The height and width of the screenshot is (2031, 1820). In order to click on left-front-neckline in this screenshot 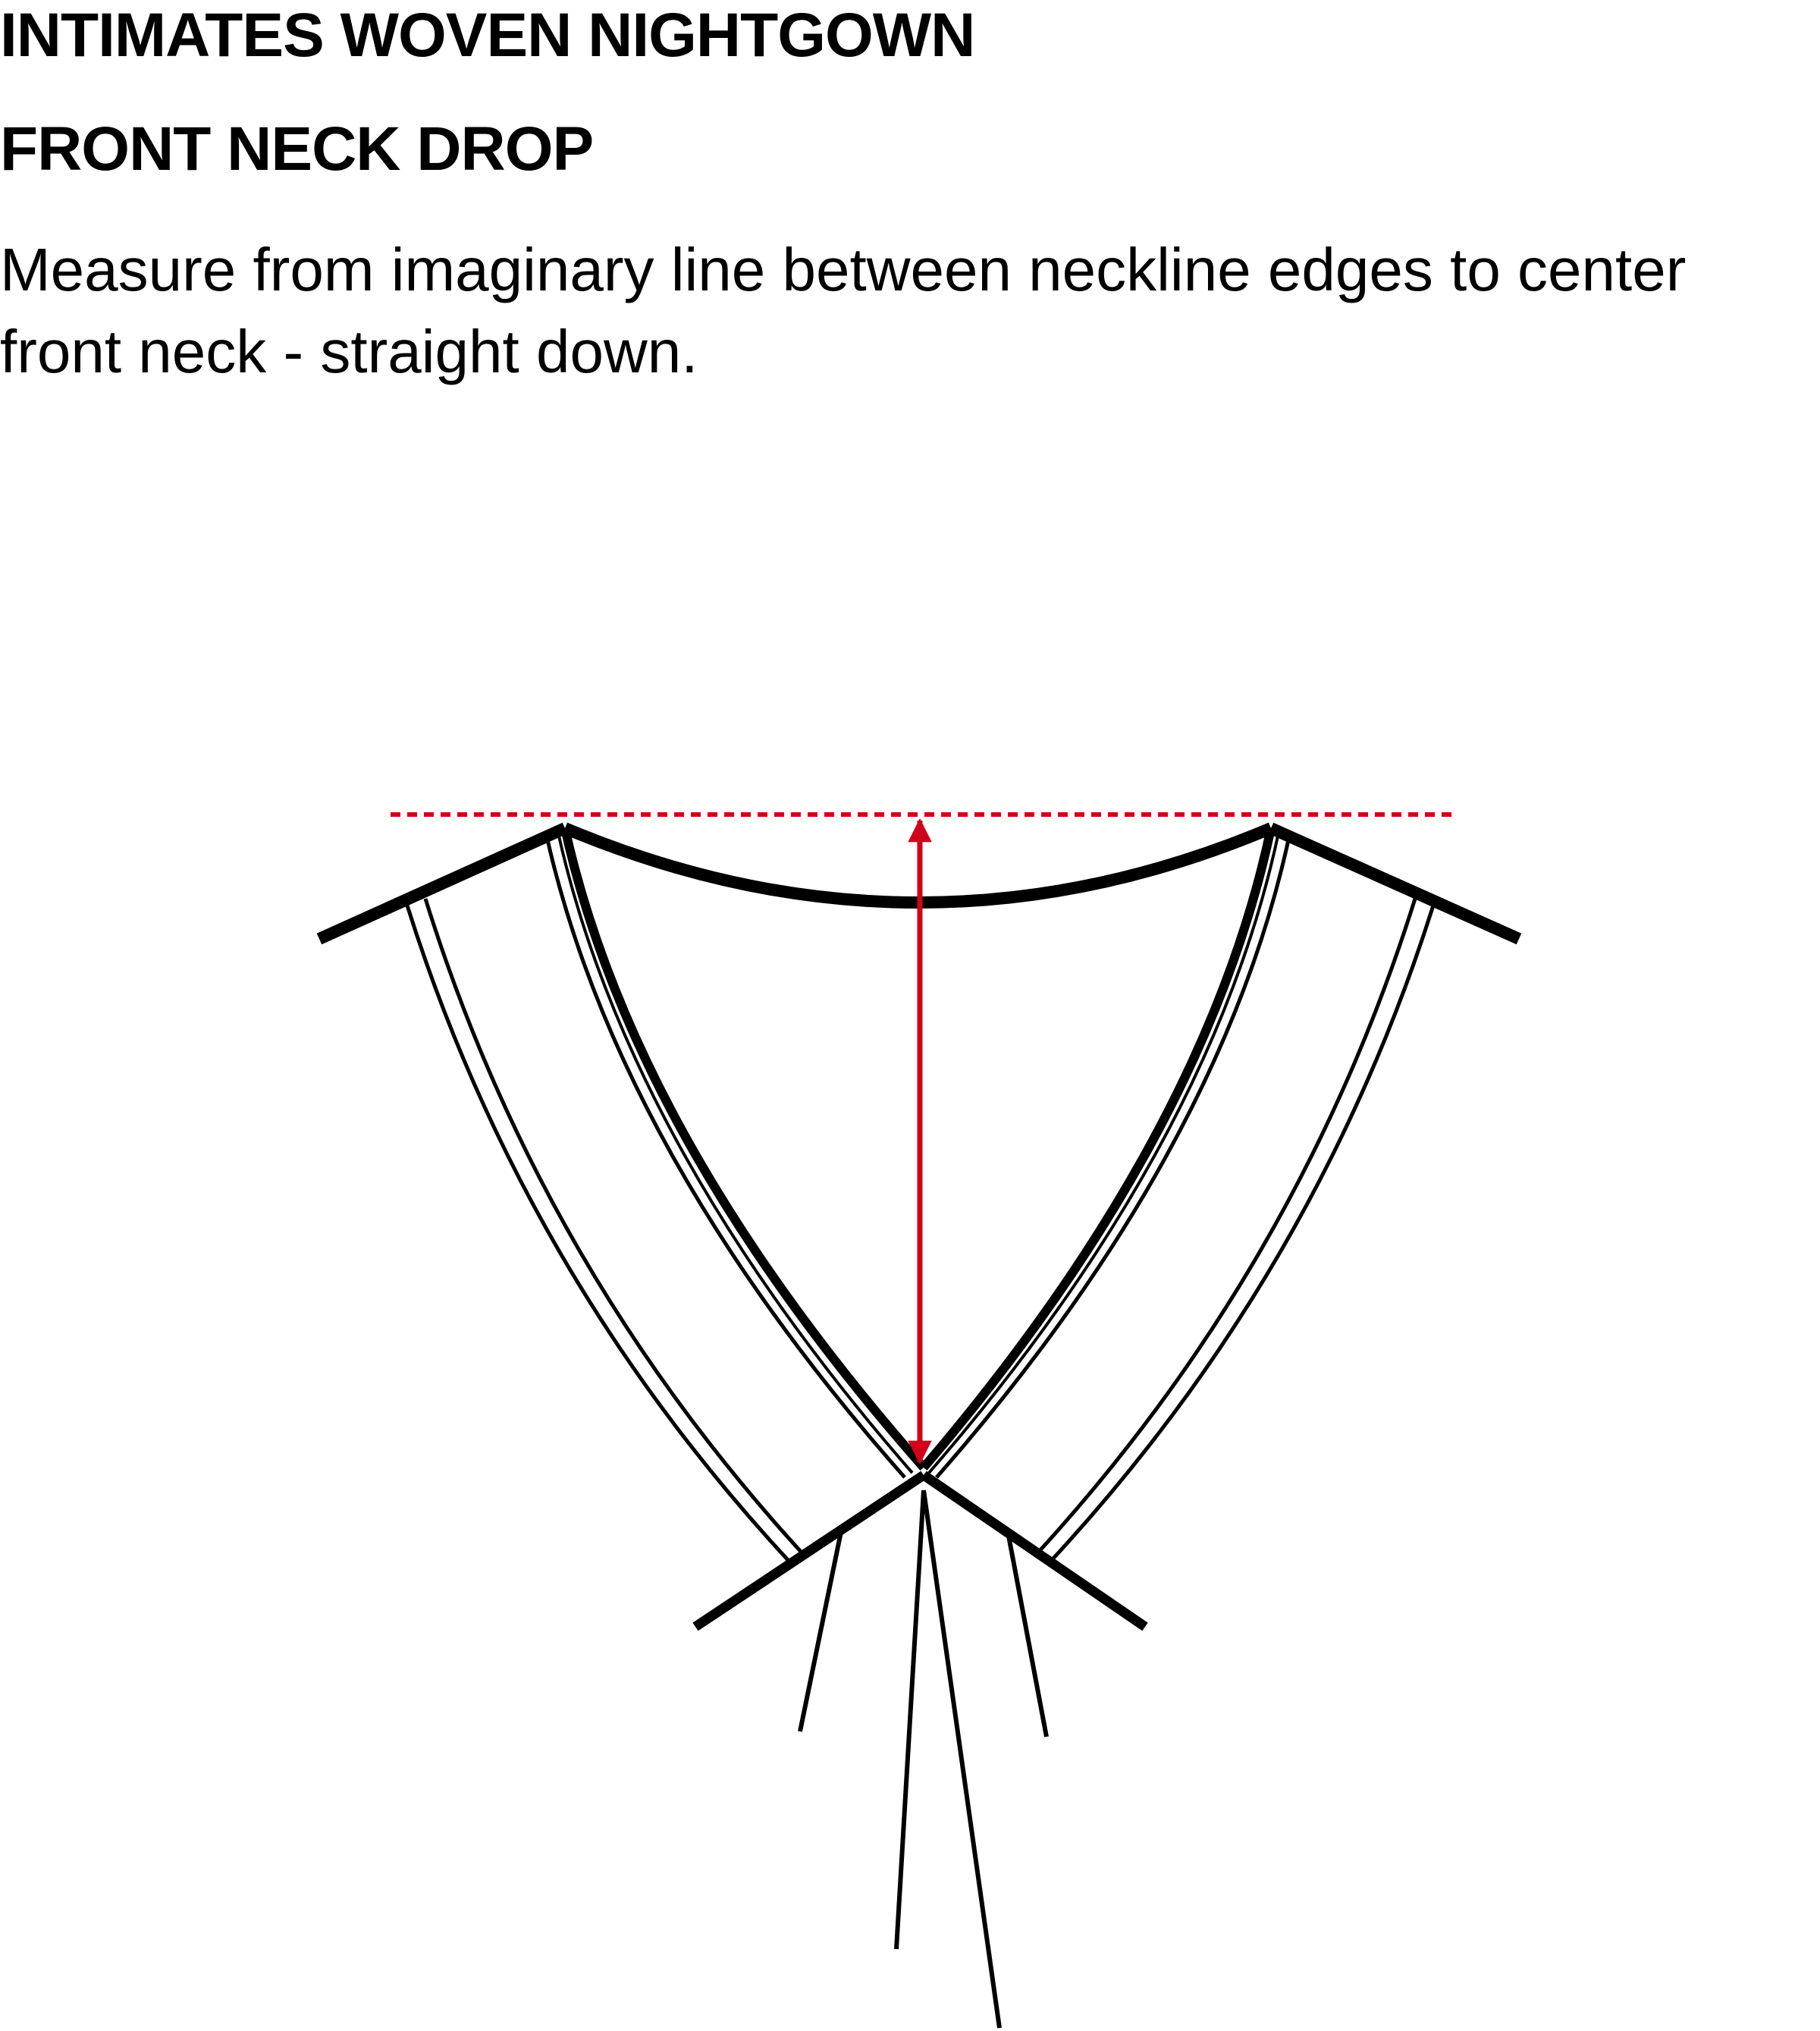, I will do `click(743, 1149)`.